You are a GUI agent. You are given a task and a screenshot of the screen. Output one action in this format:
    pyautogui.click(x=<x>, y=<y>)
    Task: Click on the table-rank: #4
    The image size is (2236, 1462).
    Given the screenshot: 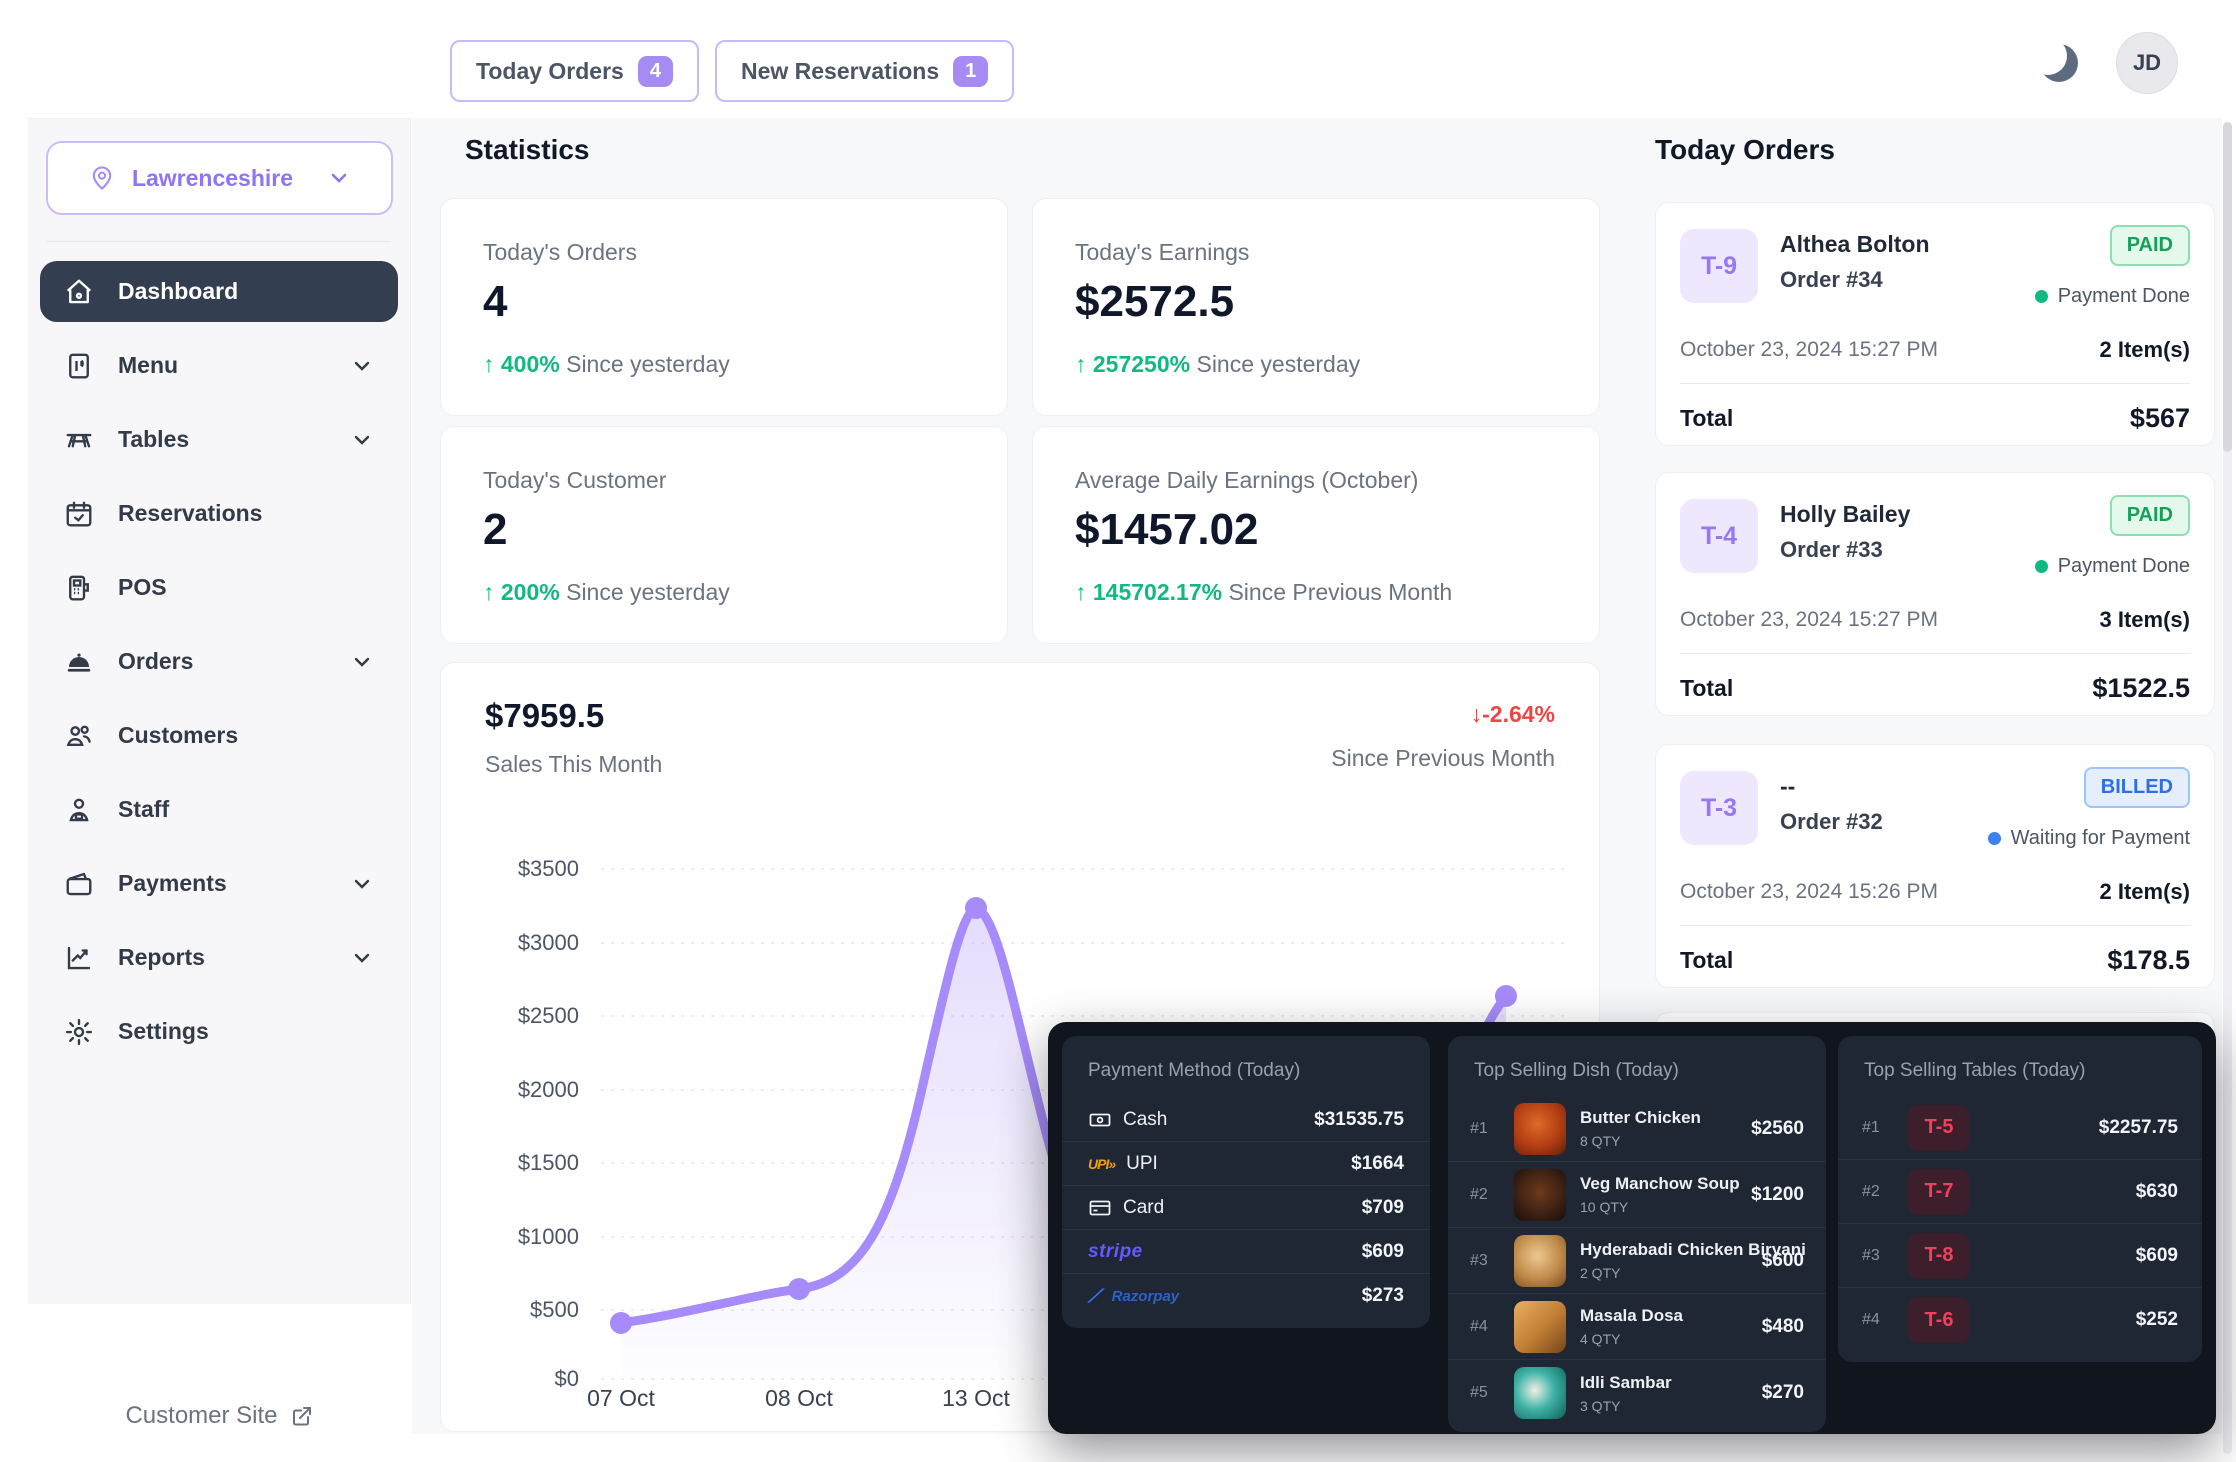 What is the action you would take?
    pyautogui.click(x=1871, y=1319)
    